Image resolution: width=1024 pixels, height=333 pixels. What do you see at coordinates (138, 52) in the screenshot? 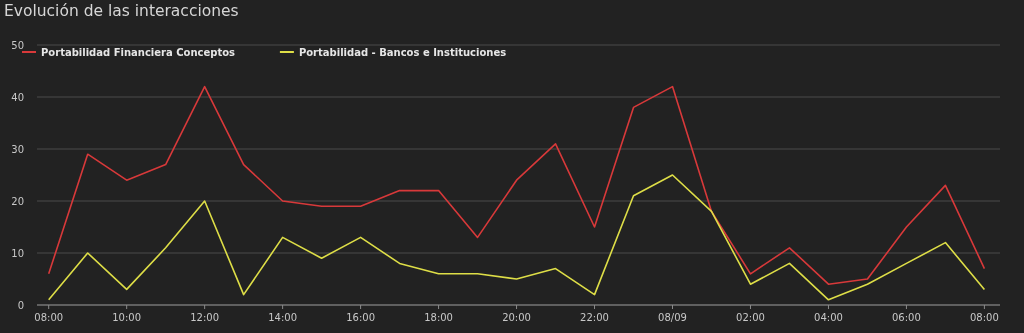
I see `legend-label: Portabilidad Financiera Conceptos` at bounding box center [138, 52].